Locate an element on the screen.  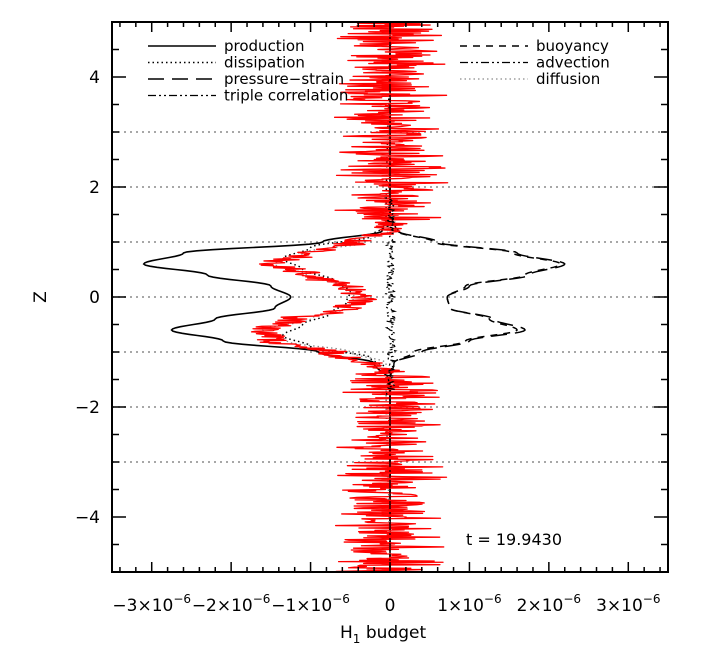
y-tick-label: 2 is located at coordinates (94, 188).